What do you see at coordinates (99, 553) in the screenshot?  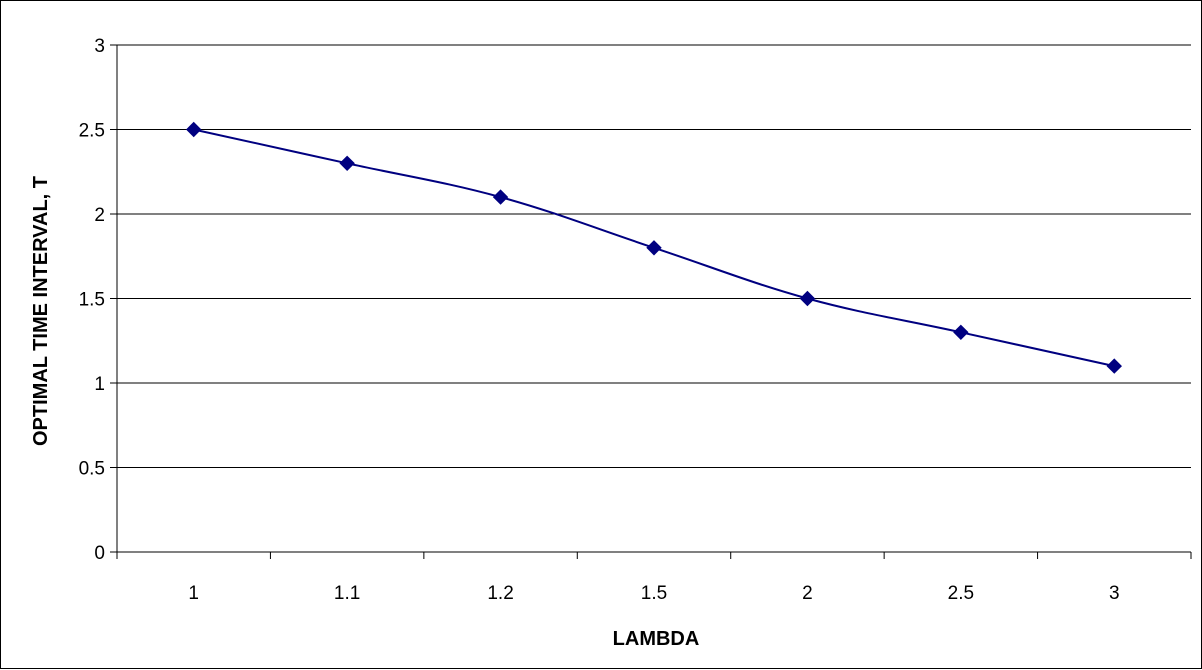 I see `y-tick-label: 0` at bounding box center [99, 553].